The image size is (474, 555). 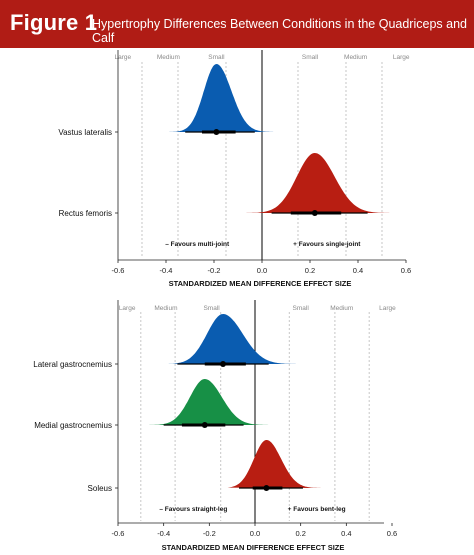 I want to click on figure-label: Figure 1, so click(x=54, y=22).